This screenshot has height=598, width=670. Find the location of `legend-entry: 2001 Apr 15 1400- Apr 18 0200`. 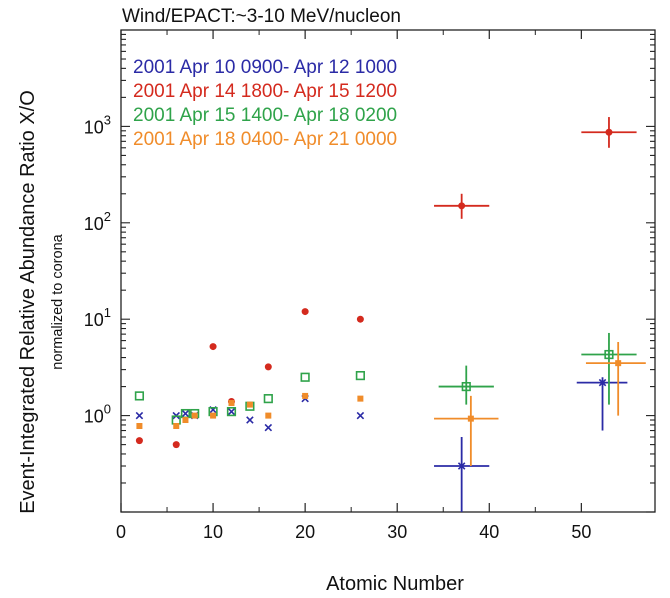

legend-entry: 2001 Apr 15 1400- Apr 18 0200 is located at coordinates (265, 115).